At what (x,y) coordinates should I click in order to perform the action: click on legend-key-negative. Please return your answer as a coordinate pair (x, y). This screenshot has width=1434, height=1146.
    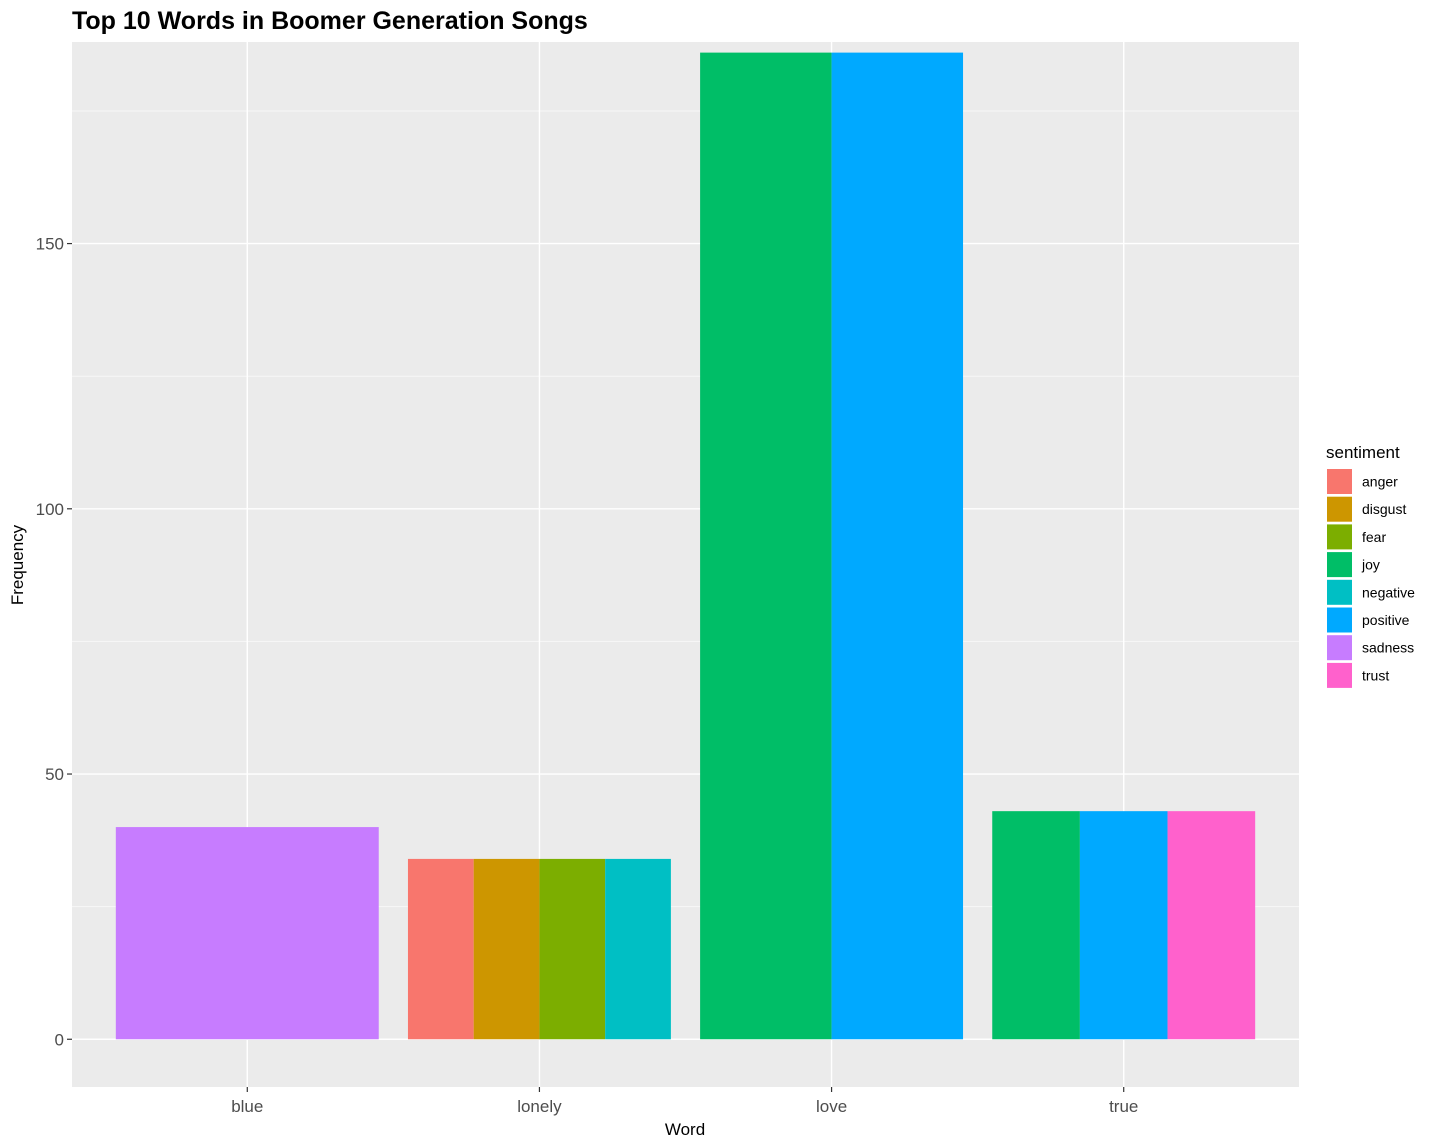
    Looking at the image, I should click on (1339, 592).